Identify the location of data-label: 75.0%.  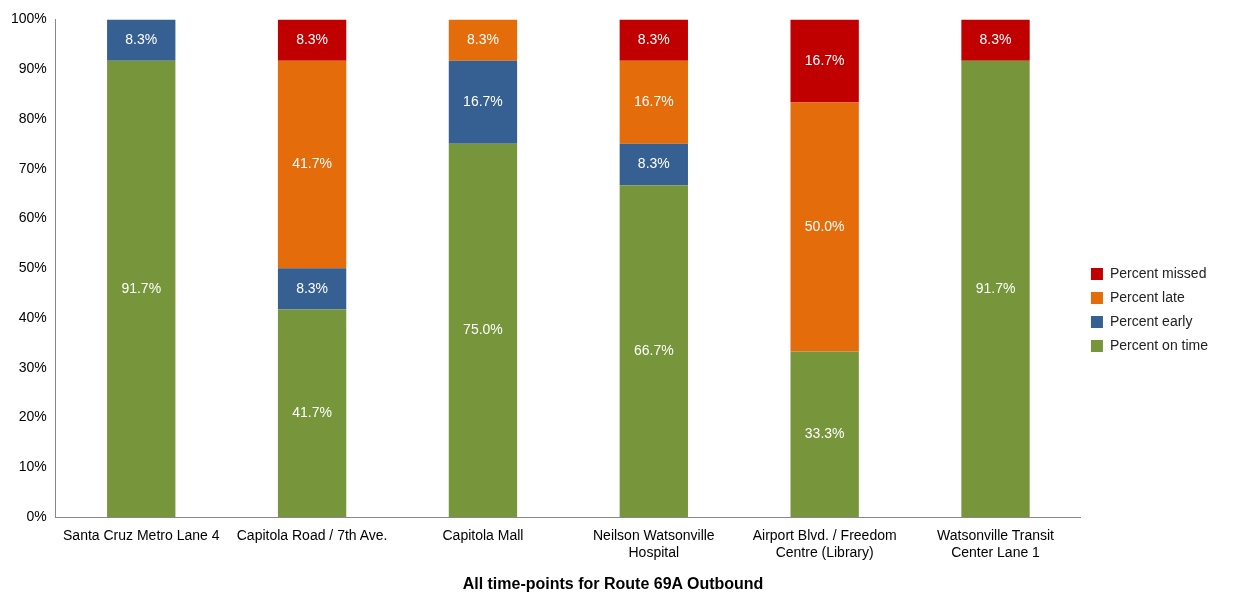
(483, 329).